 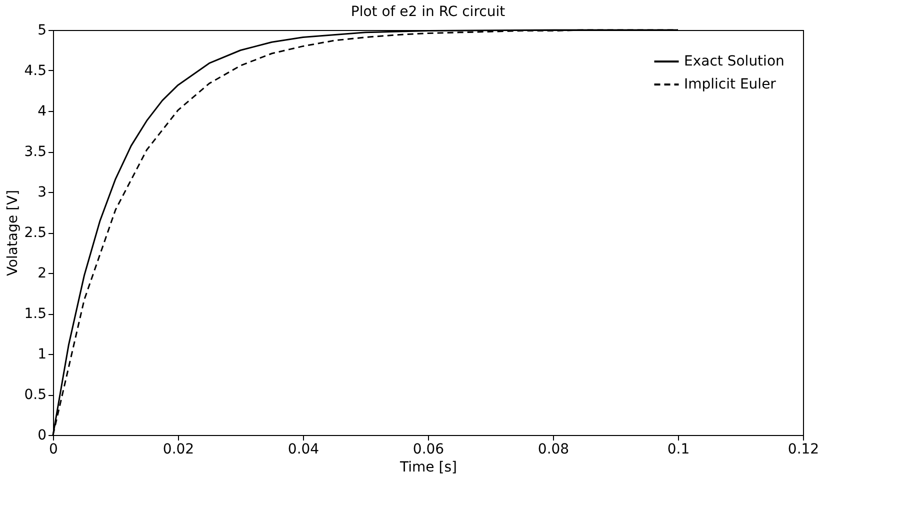 What do you see at coordinates (42, 192) in the screenshot?
I see `y-tick-label: 3` at bounding box center [42, 192].